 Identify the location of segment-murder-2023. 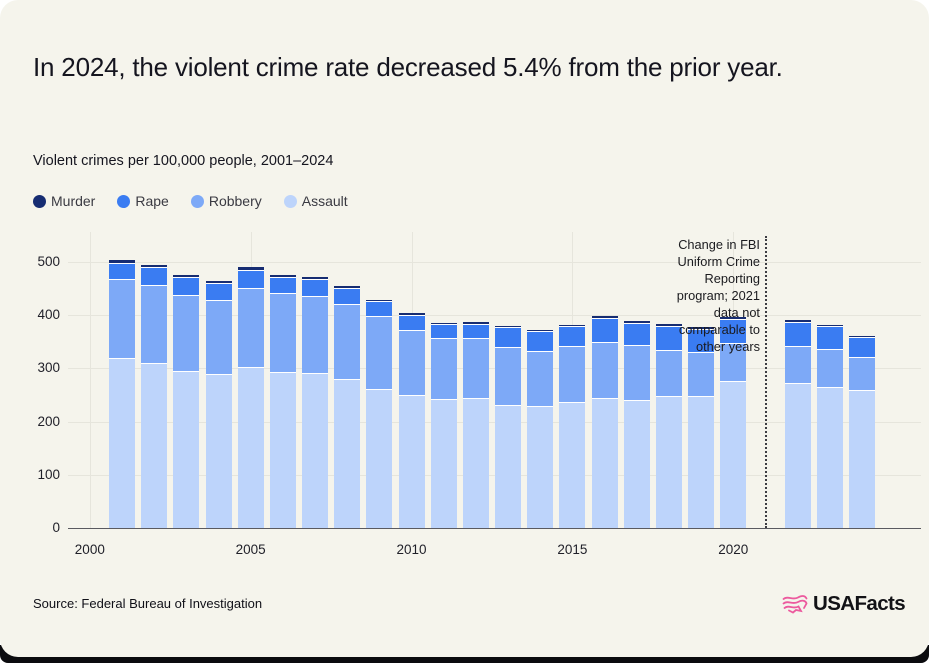
(829, 326).